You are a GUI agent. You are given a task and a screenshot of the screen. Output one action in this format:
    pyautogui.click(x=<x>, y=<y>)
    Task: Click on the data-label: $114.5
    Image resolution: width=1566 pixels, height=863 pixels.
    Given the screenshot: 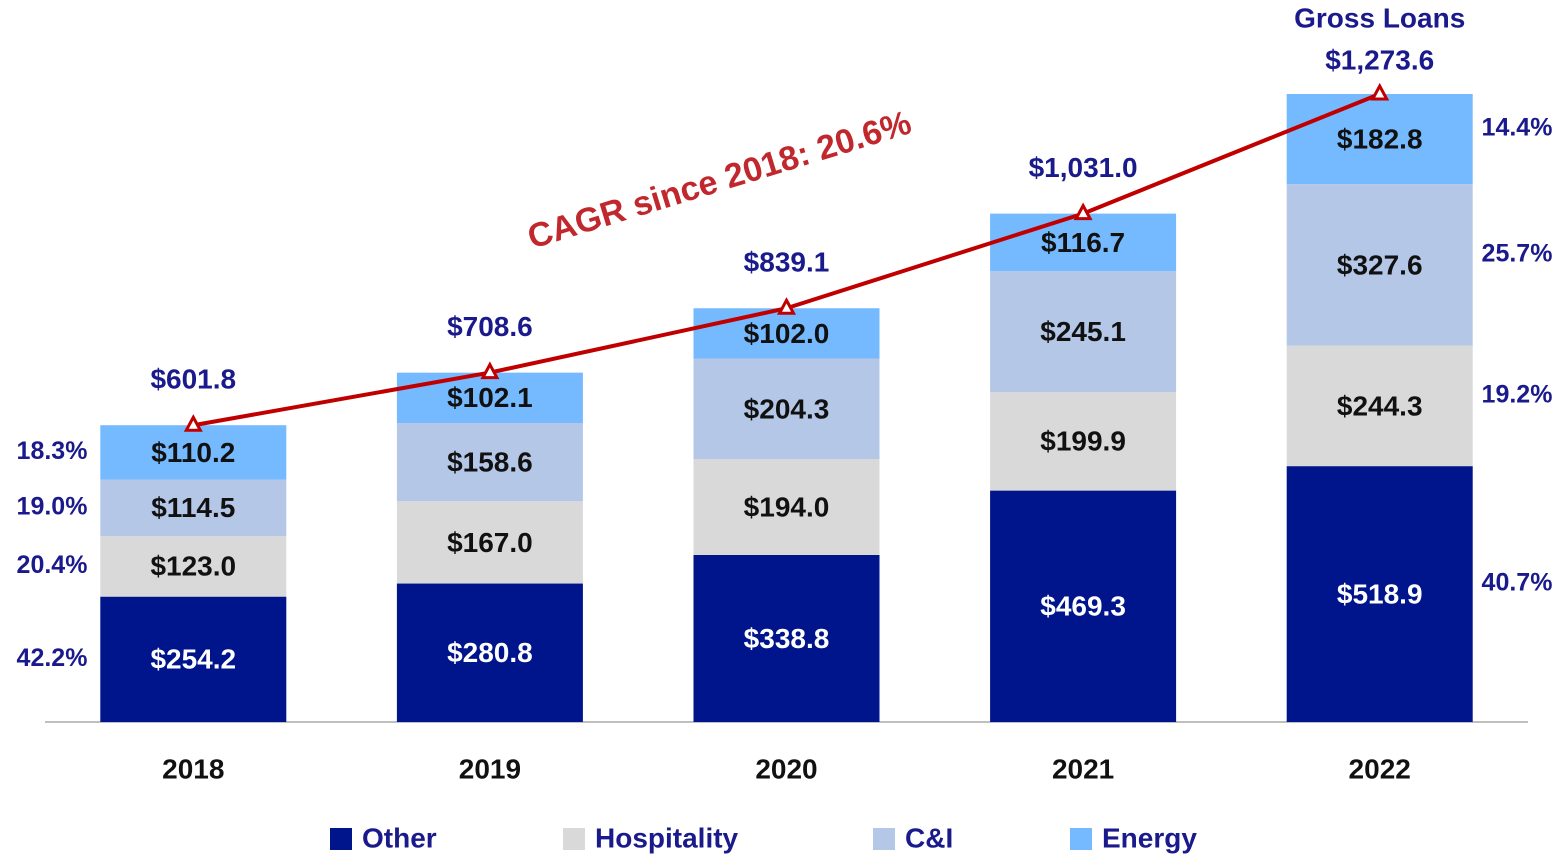 What is the action you would take?
    pyautogui.click(x=193, y=507)
    